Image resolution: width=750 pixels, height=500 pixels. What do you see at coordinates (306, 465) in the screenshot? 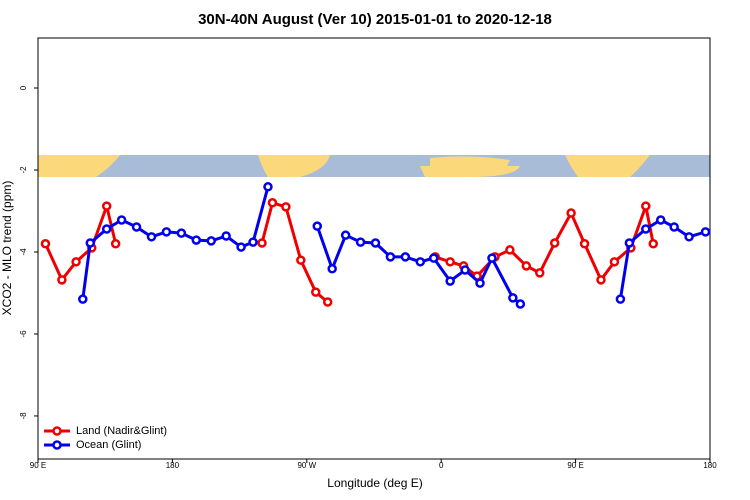
I see `x-tick-label: 90 W` at bounding box center [306, 465].